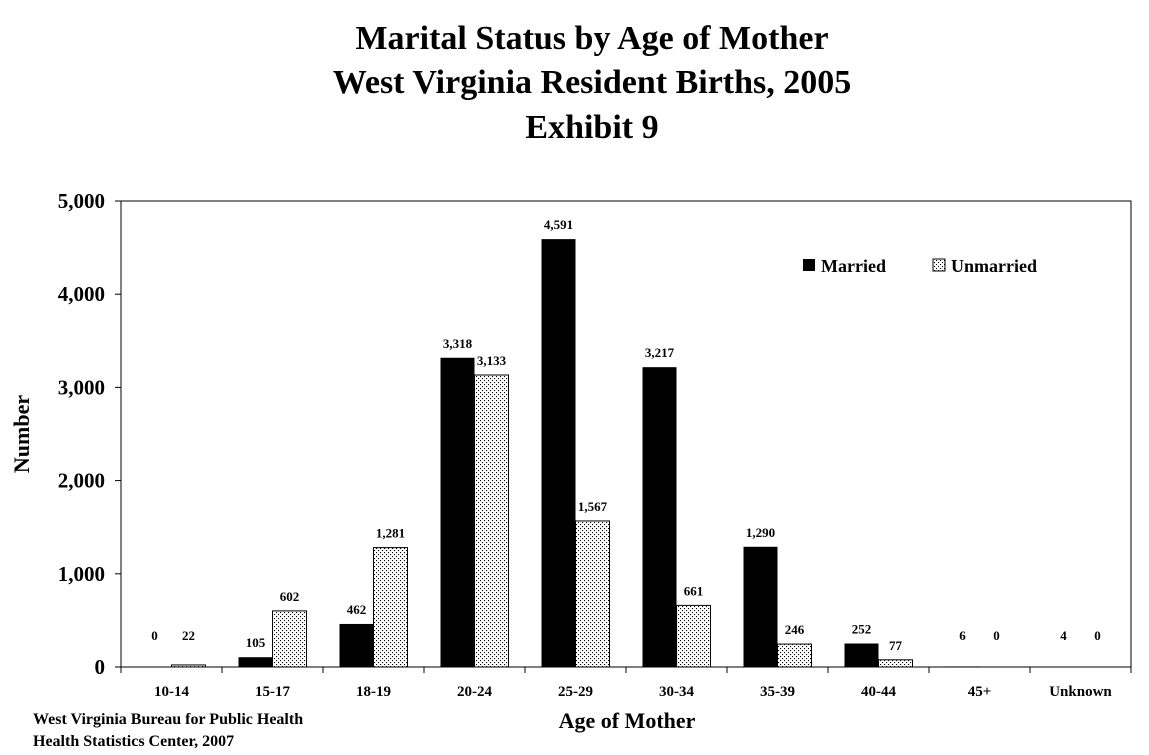 The height and width of the screenshot is (755, 1149). What do you see at coordinates (878, 692) in the screenshot?
I see `x-tick-label: 40-44` at bounding box center [878, 692].